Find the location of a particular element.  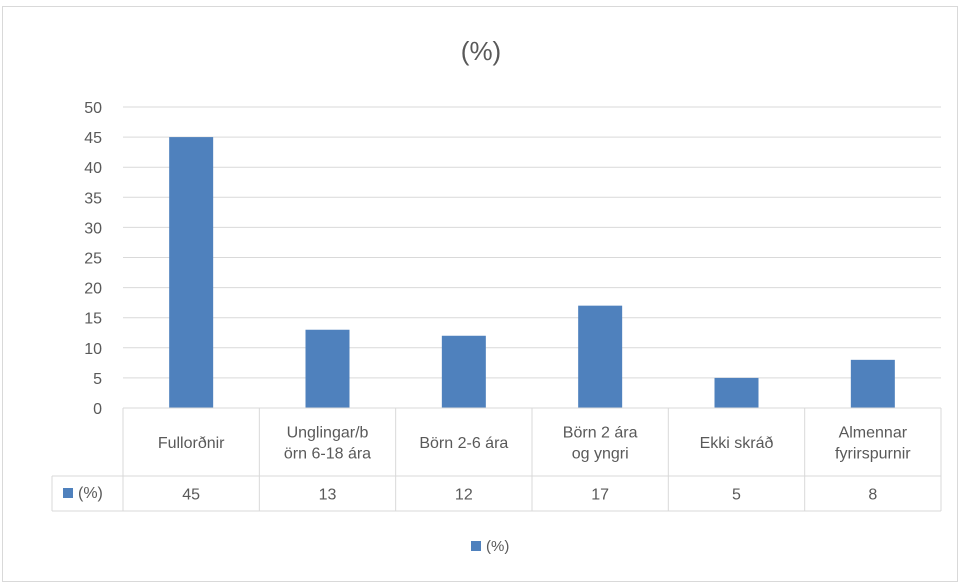

y-tick-label: 40 is located at coordinates (93, 168).